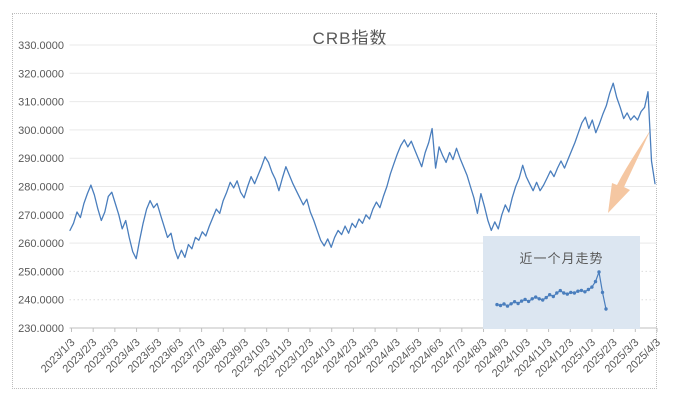 The width and height of the screenshot is (675, 400). What do you see at coordinates (41, 74) in the screenshot?
I see `y-tick-label: 320.0000` at bounding box center [41, 74].